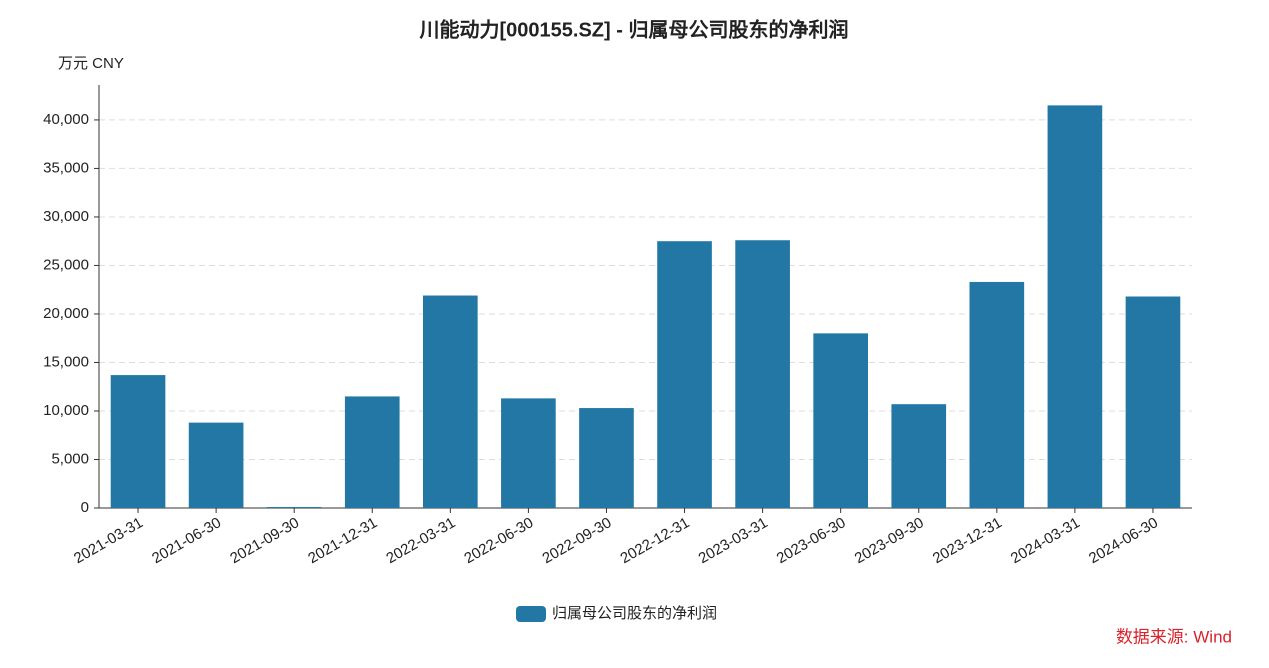 The height and width of the screenshot is (668, 1269). Describe the element at coordinates (70, 458) in the screenshot. I see `y-tick-label: 5,000` at that location.